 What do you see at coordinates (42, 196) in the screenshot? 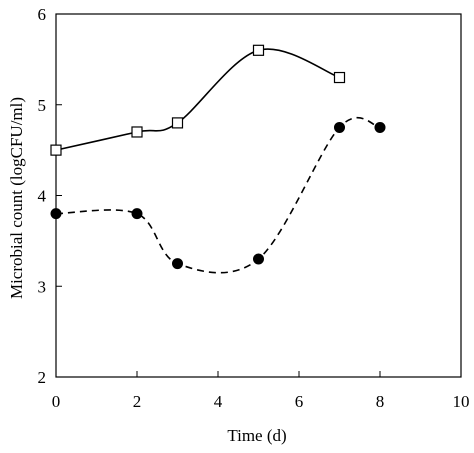
I see `y-tick-label: 4` at bounding box center [42, 196].